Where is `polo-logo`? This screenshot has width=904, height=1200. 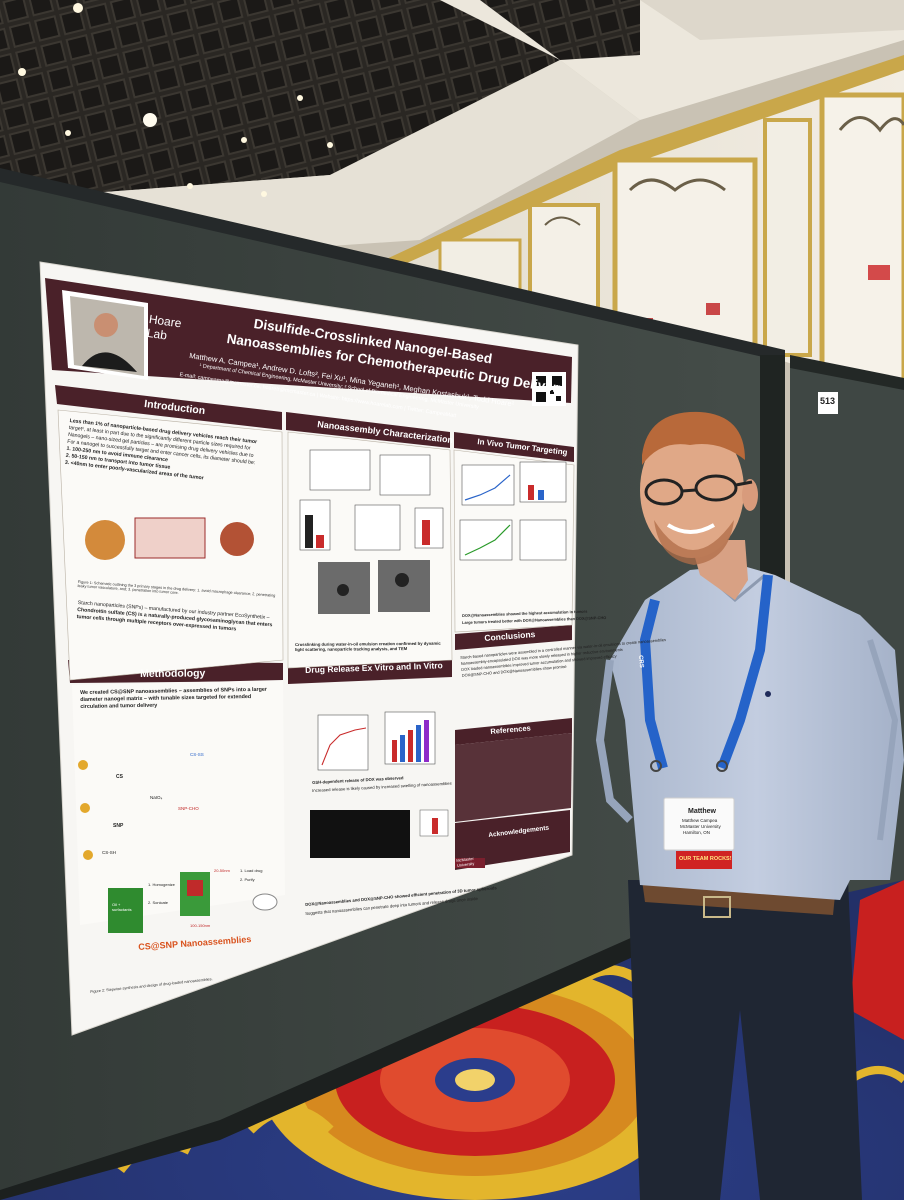
polo-logo is located at coordinates (768, 694).